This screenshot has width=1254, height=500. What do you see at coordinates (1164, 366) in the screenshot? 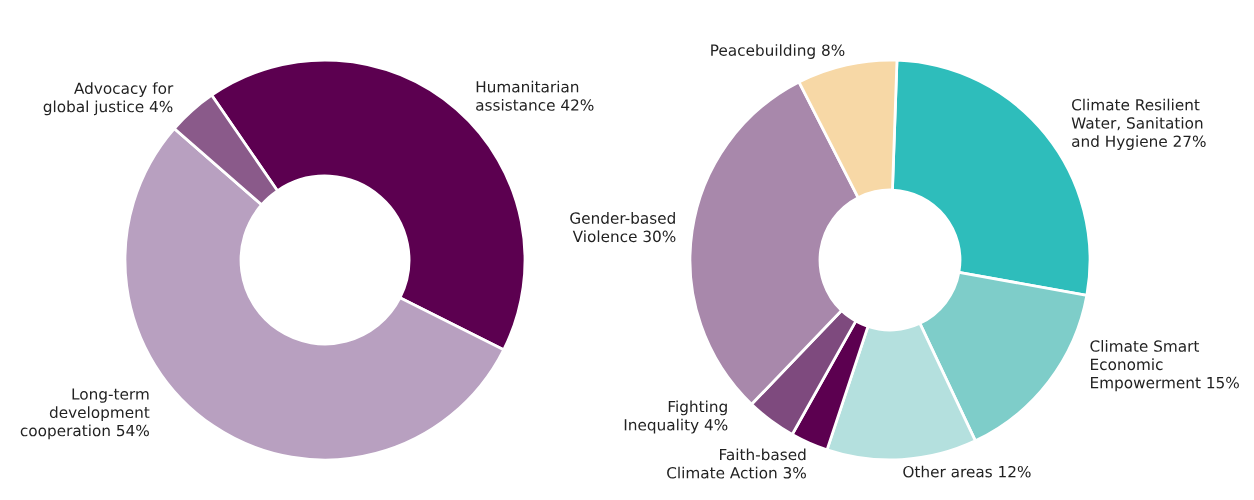
I see `slice-label: Climate Smart Economic Empowerment 15%` at bounding box center [1164, 366].